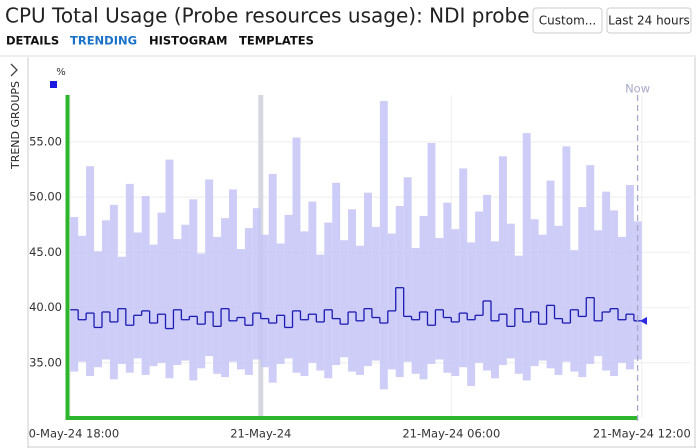  I want to click on tab-bar: DETAILS TRENDING HISTOGRAM TEMPLATES, so click(160, 41).